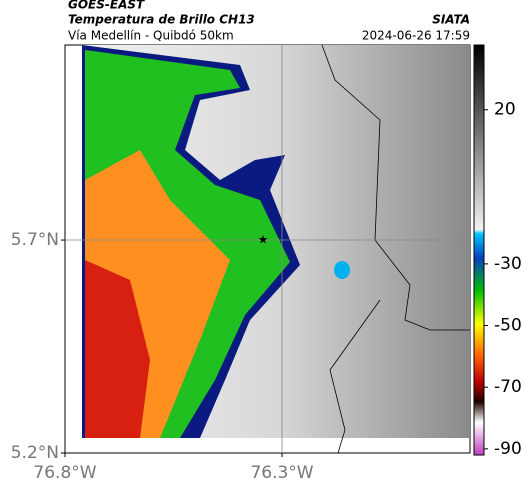  I want to click on source: GOES-EAST, so click(106, 6).